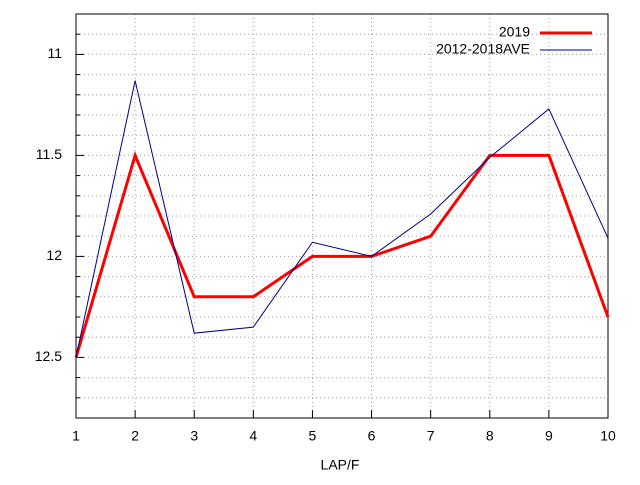  I want to click on y-tick-label: 11.5, so click(49, 154).